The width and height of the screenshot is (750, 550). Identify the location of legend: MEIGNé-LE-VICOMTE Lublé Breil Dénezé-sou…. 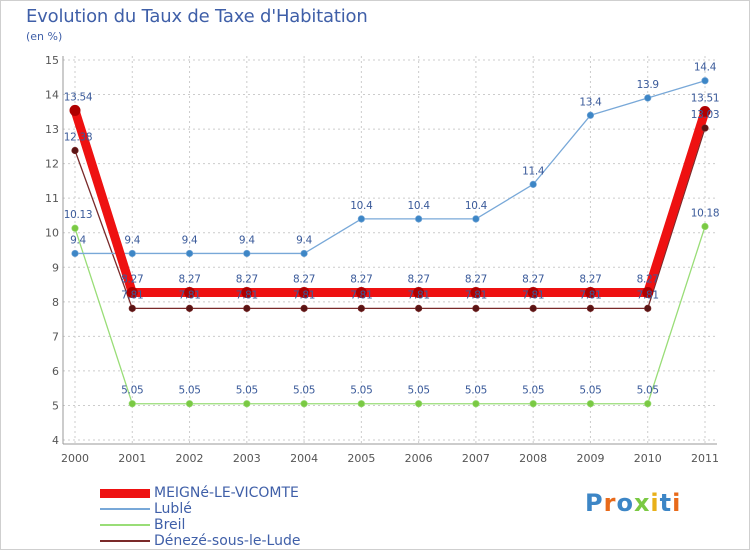
(200, 517).